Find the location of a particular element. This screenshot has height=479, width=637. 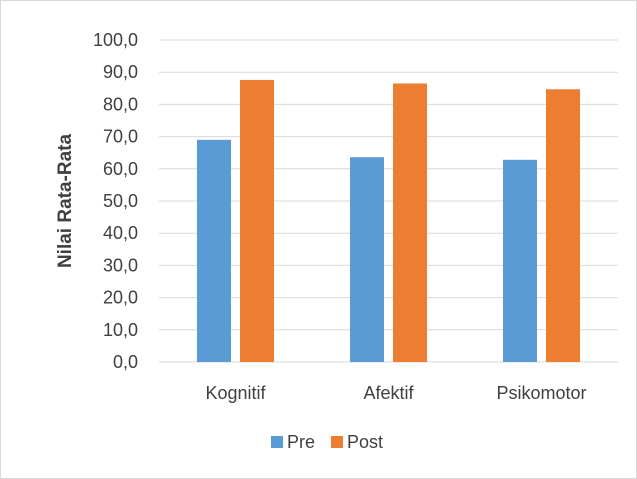

y-tick-label: 50,0 is located at coordinates (120, 201).